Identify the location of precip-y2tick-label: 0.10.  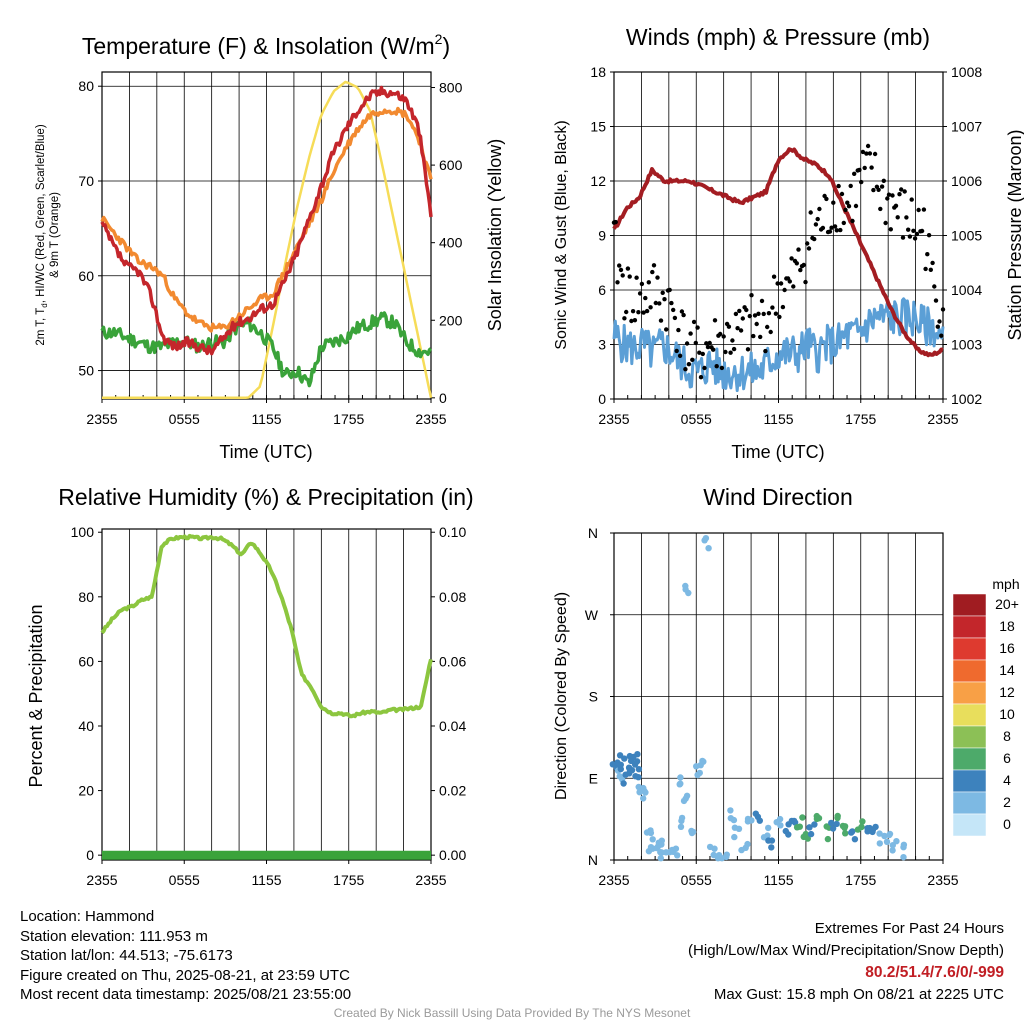
(452, 532).